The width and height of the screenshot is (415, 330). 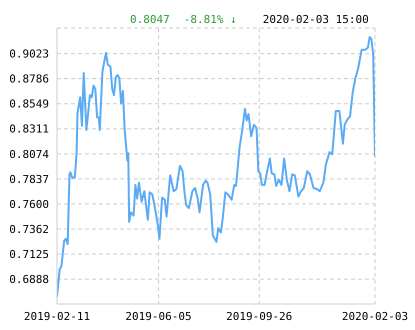 What do you see at coordinates (29, 154) in the screenshot?
I see `y-tick-label: 0.8074` at bounding box center [29, 154].